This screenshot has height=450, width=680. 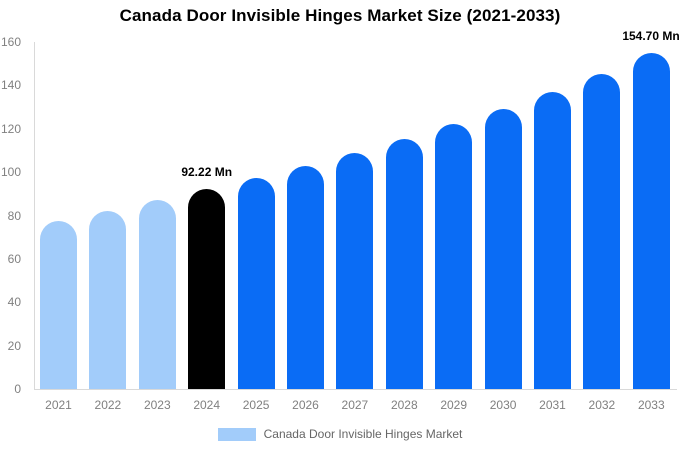 I want to click on y-tick-label: 60, so click(x=14, y=258).